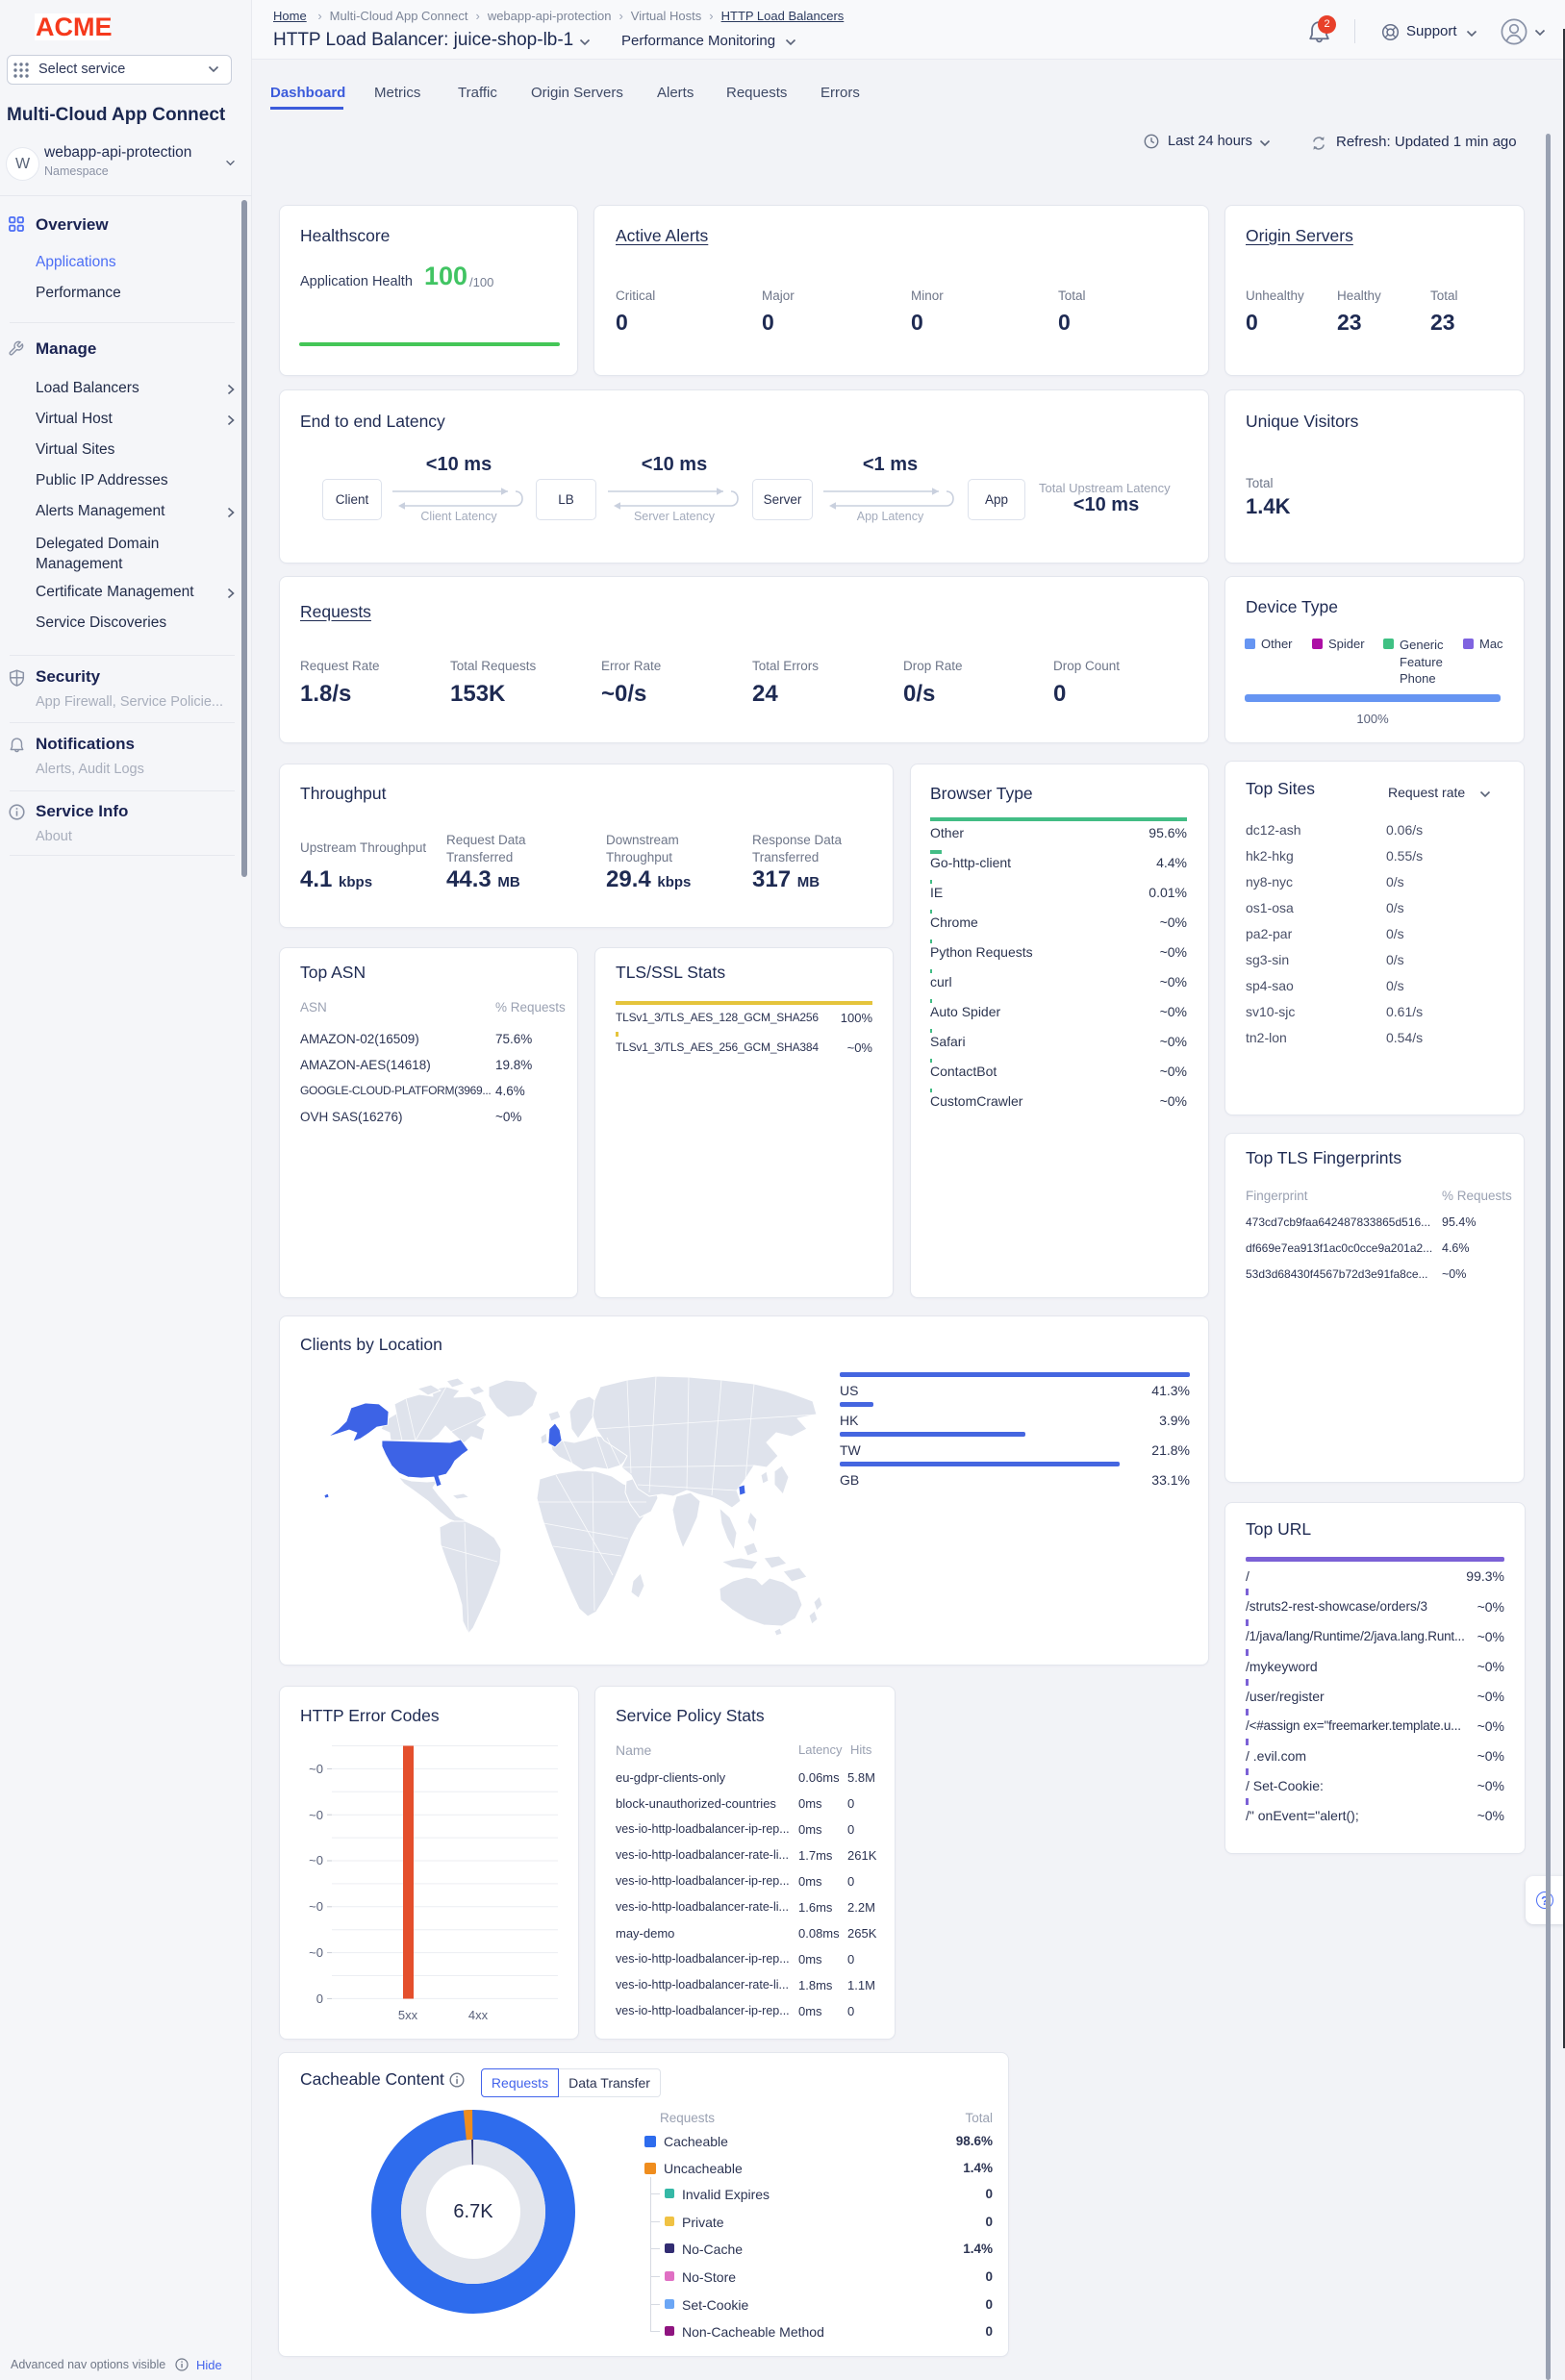 The height and width of the screenshot is (2380, 1565). I want to click on svg-text: 0, so click(319, 1999).